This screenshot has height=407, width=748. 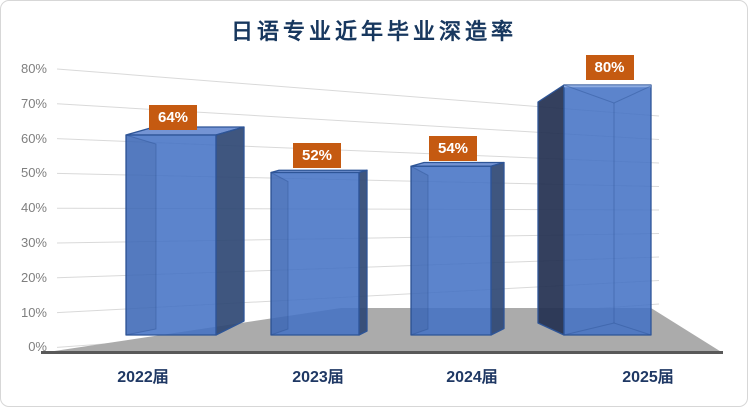 I want to click on chart-title: 日语专业近年毕业深造率, so click(x=373, y=32).